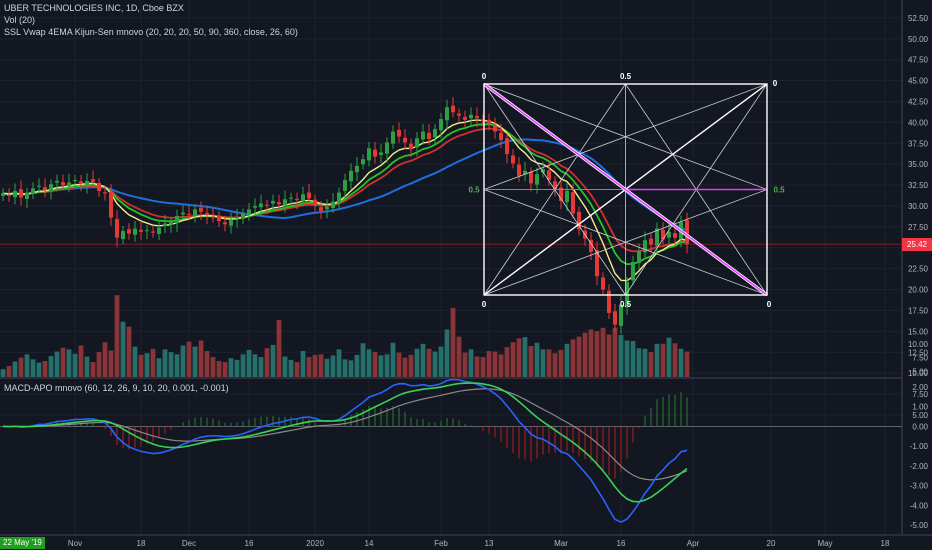  Describe the element at coordinates (484, 76) in the screenshot. I see `gann-label: 0` at that location.